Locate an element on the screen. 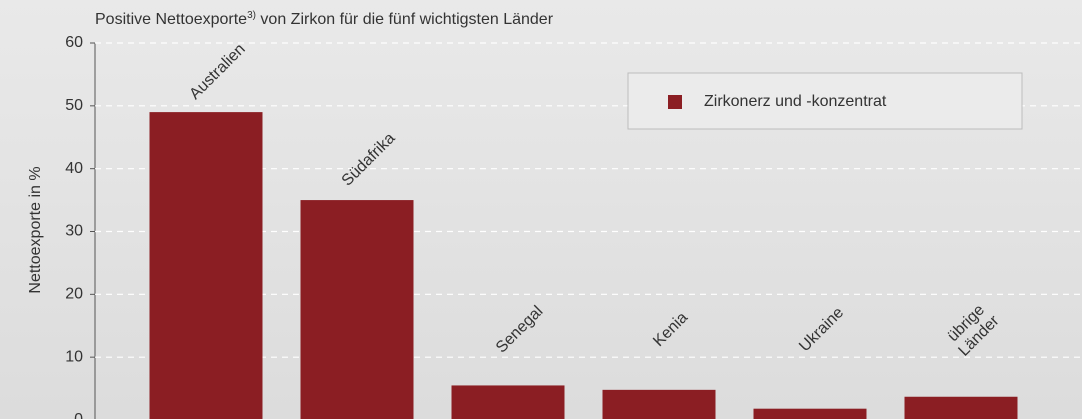 The height and width of the screenshot is (419, 1082). y-tick-label: 20 is located at coordinates (74, 294).